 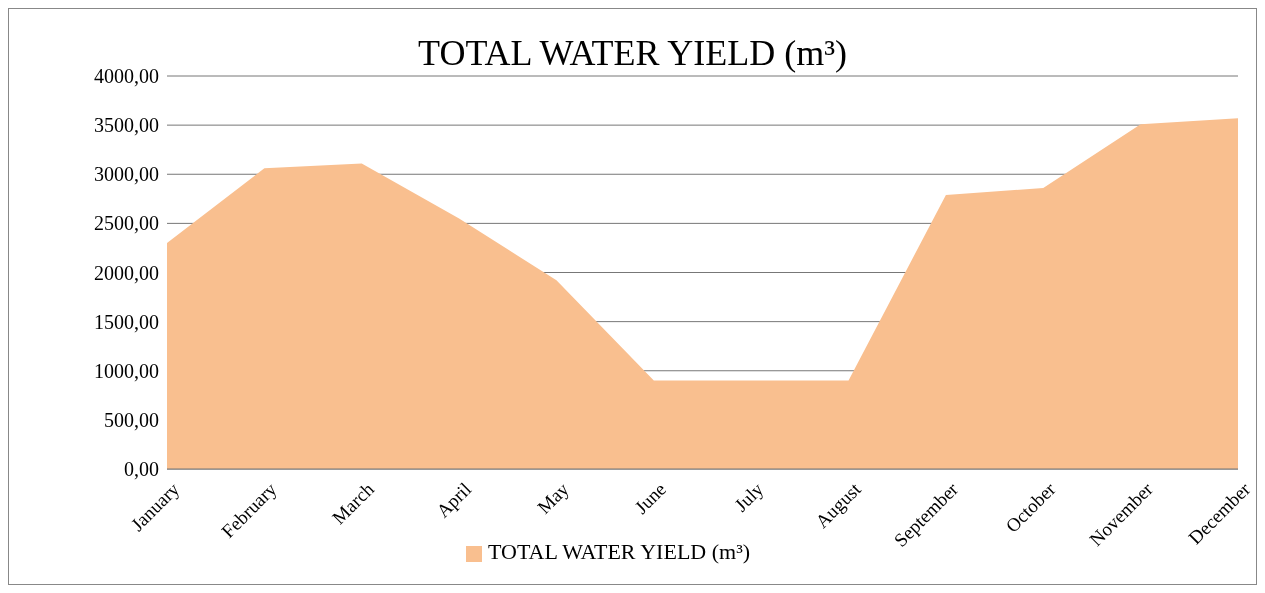 I want to click on y-tick-label: 4000,00, so click(x=126, y=76).